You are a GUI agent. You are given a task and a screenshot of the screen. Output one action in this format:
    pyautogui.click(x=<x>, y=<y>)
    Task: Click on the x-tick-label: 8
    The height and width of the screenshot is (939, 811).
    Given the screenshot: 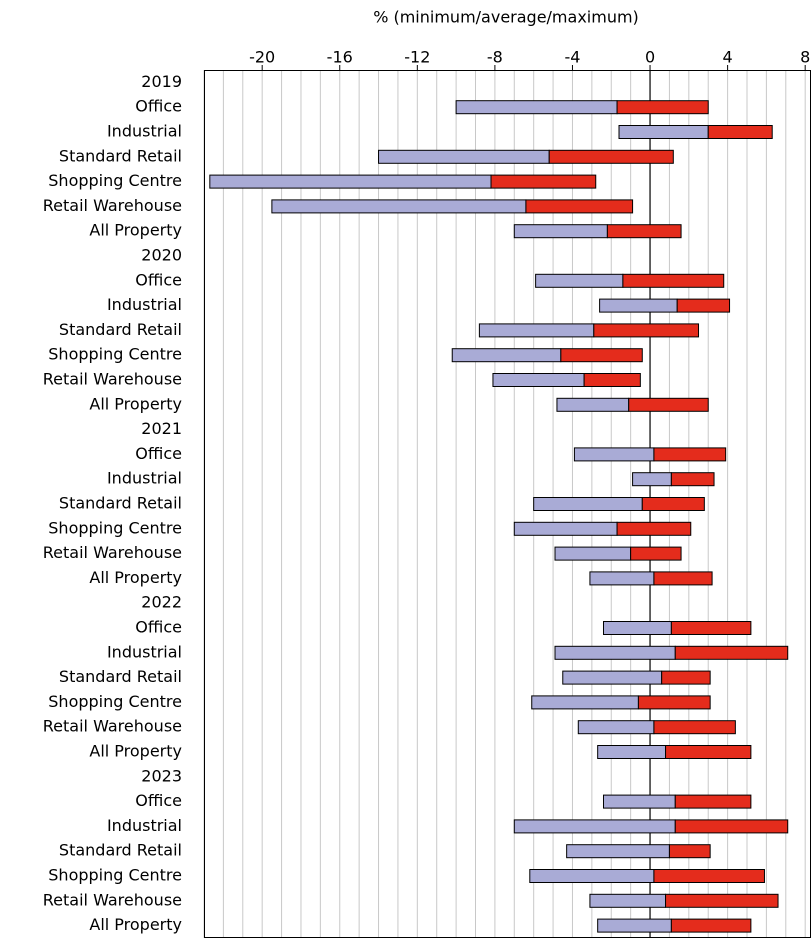 What is the action you would take?
    pyautogui.click(x=805, y=57)
    